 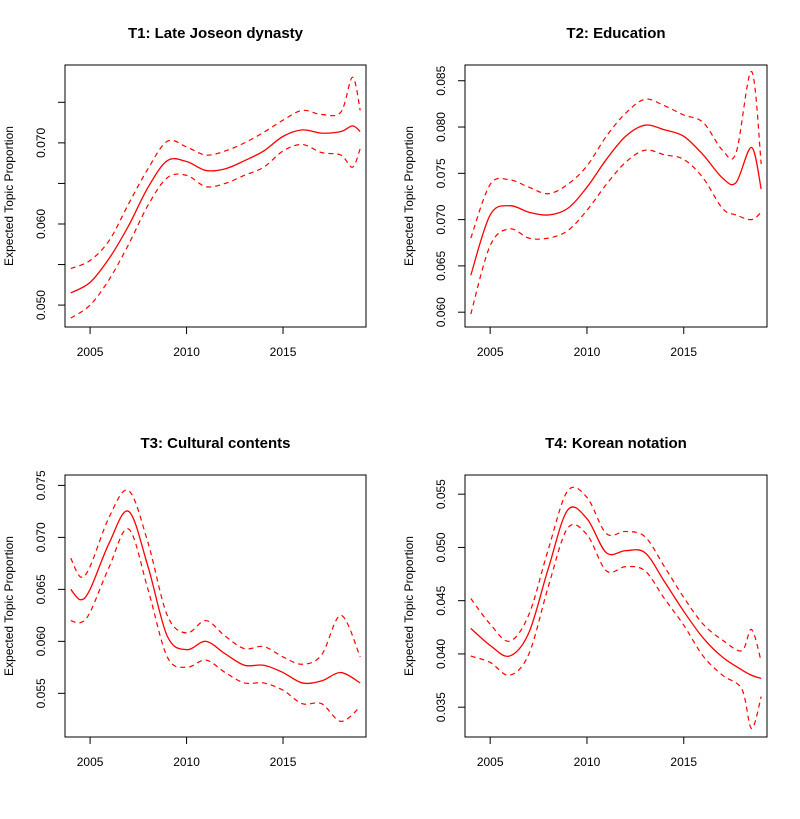 I want to click on panel-2-y-tick-label: 0.060, so click(x=441, y=312).